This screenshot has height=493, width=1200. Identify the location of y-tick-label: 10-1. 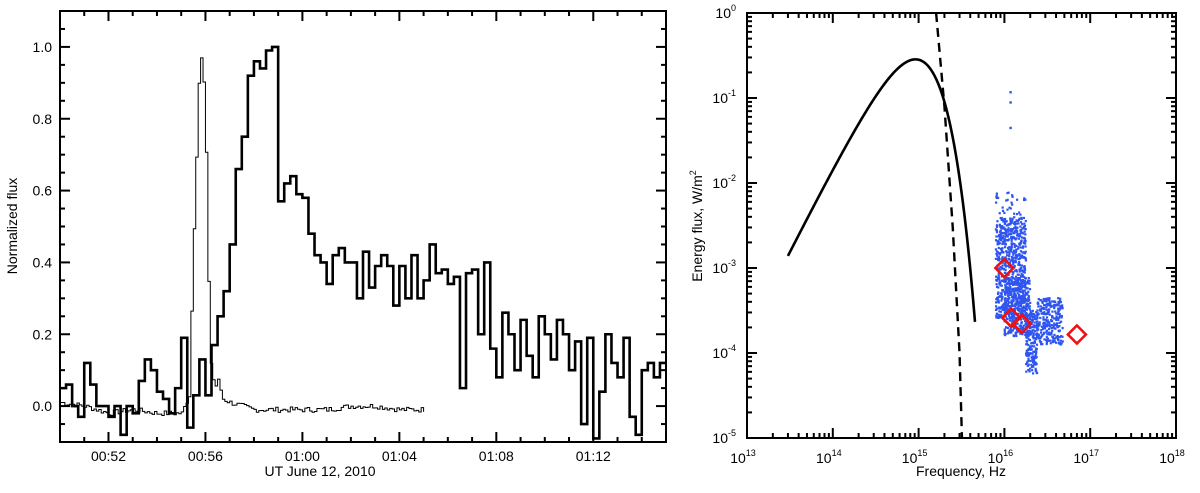
(724, 97).